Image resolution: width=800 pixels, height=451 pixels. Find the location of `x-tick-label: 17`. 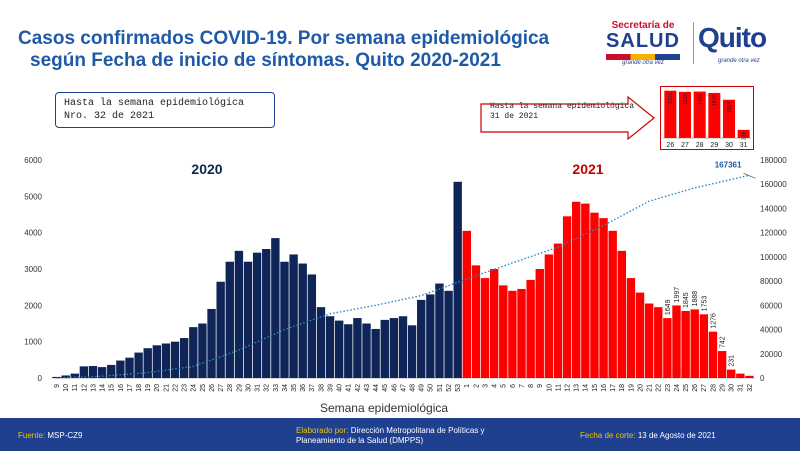

x-tick-label: 17 is located at coordinates (613, 388).